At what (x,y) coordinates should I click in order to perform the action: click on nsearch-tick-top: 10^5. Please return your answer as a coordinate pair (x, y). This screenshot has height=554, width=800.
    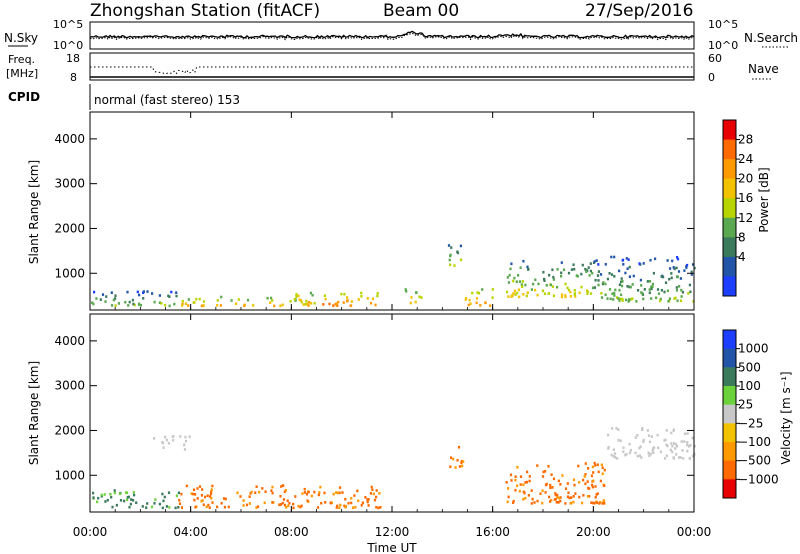
    Looking at the image, I should click on (723, 24).